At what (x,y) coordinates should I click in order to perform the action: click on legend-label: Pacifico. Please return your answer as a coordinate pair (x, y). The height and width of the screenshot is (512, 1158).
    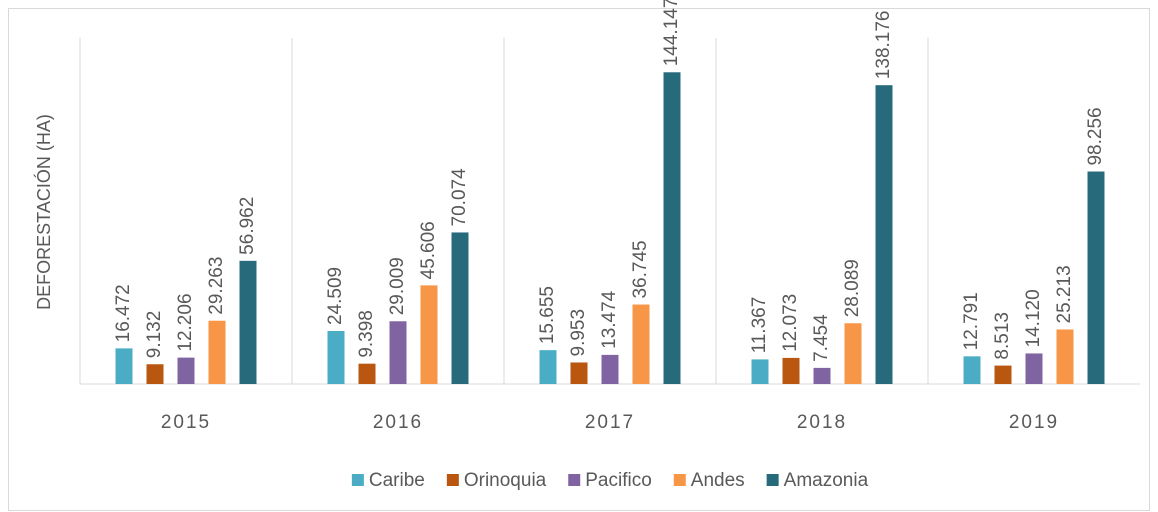
    Looking at the image, I should click on (618, 480).